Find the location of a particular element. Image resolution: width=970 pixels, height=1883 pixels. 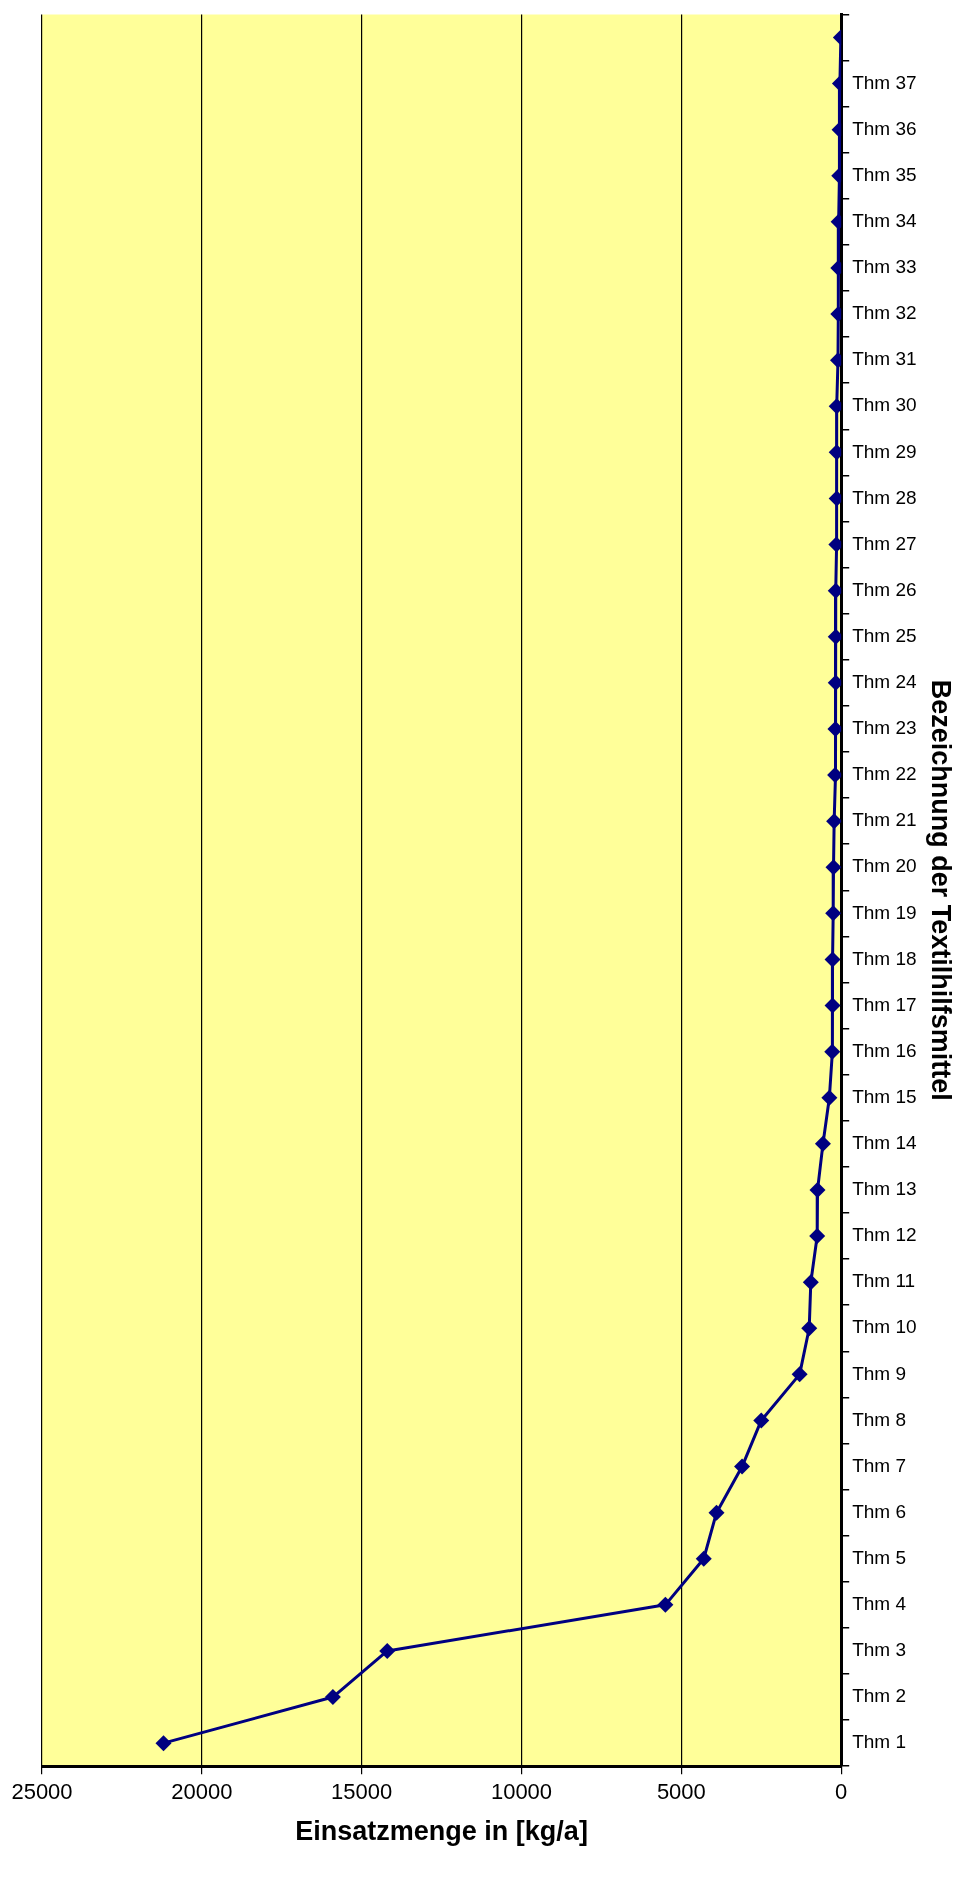

y-tick-label: Thm 37 is located at coordinates (884, 82).